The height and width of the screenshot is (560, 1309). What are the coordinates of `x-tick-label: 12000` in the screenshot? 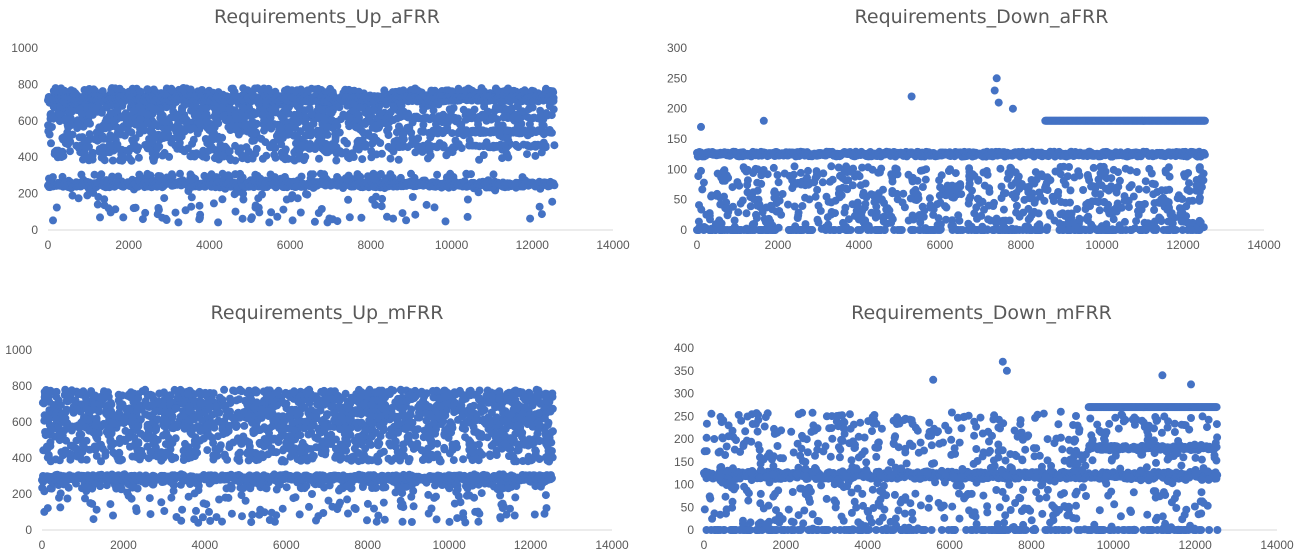 It's located at (1183, 245).